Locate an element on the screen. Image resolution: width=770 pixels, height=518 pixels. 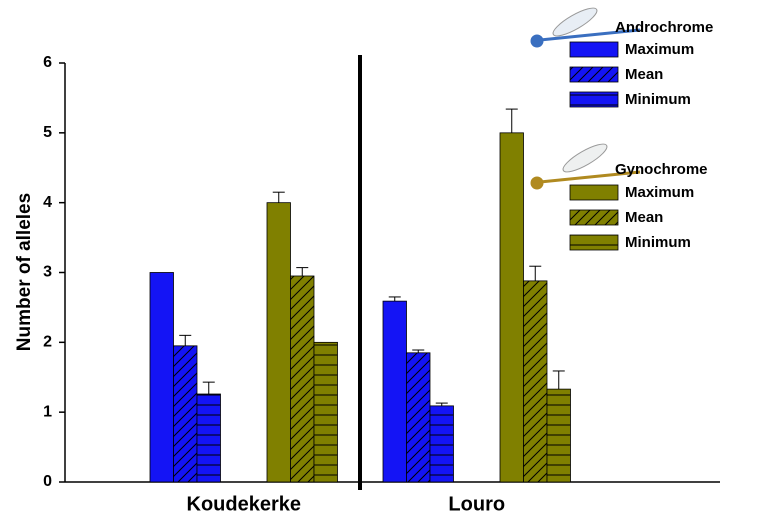
legend-title: Androchrome is located at coordinates (664, 27).